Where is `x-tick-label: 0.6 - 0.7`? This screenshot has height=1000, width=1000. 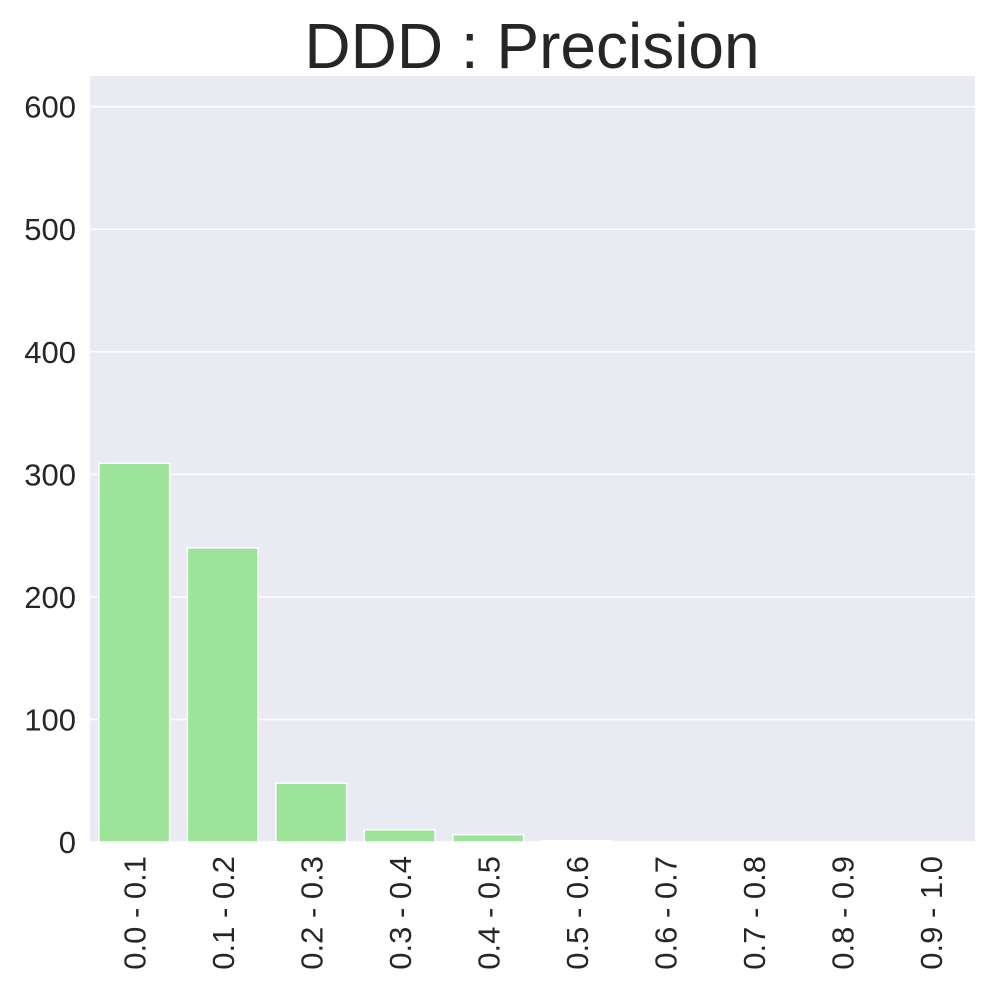 x-tick-label: 0.6 - 0.7 is located at coordinates (665, 913).